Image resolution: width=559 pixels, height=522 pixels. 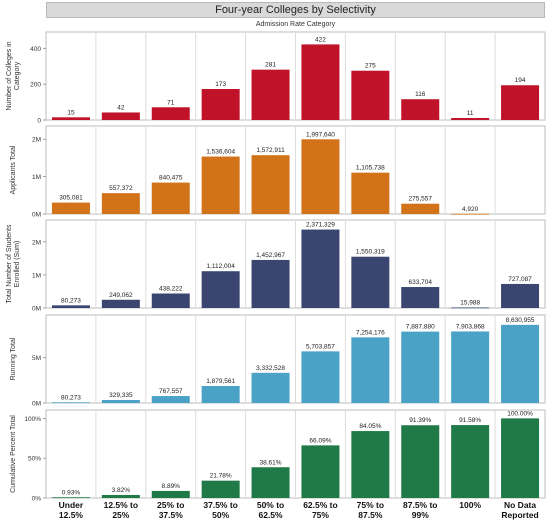 I want to click on data-label: 422, so click(x=320, y=39).